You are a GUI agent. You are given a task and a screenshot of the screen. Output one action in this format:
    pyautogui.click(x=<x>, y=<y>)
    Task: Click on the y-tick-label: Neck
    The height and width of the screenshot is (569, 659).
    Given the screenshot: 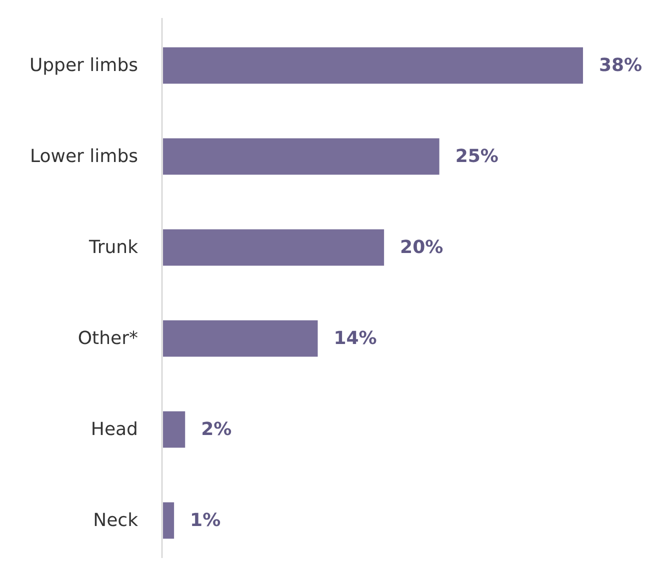 What is the action you would take?
    pyautogui.click(x=116, y=520)
    